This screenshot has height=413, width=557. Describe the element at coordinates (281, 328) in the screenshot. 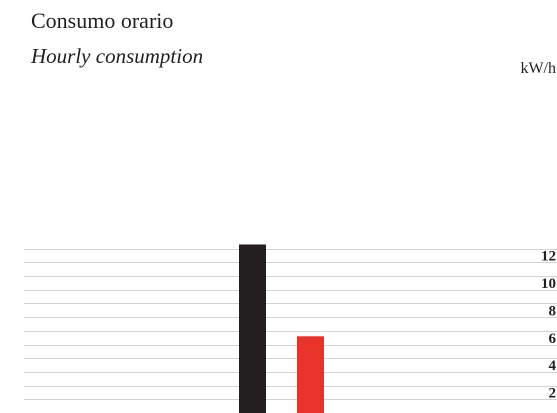

I see `bars` at that location.